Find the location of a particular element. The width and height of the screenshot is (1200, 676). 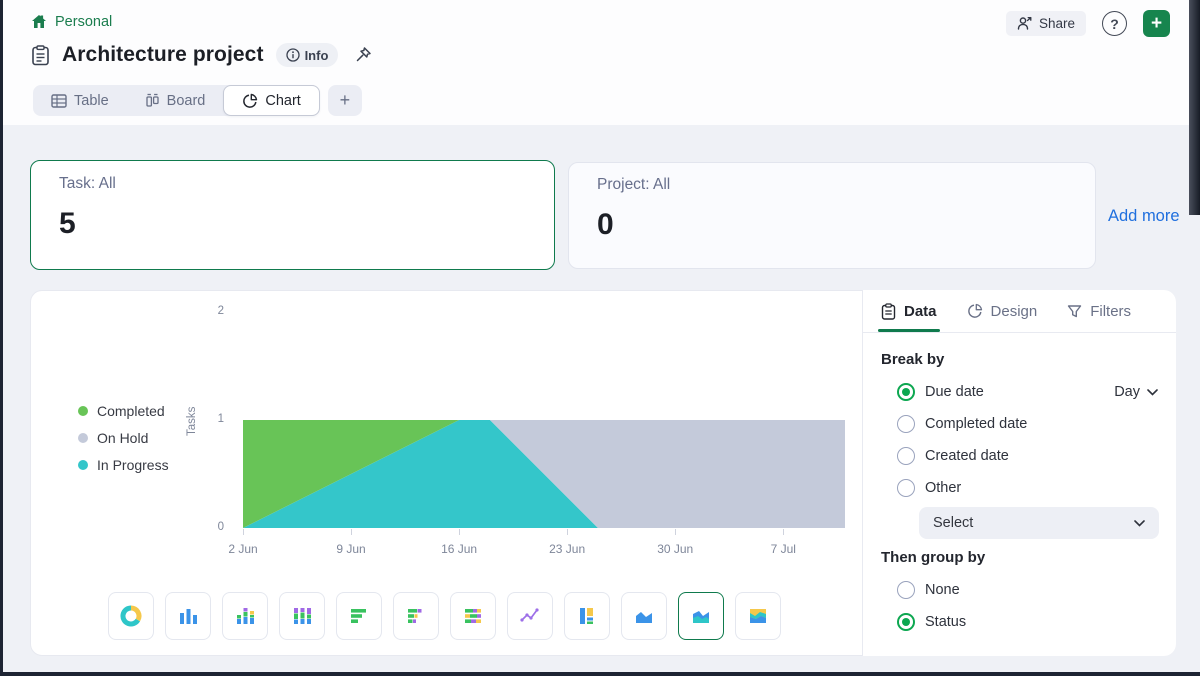

stat-card-value: 0 is located at coordinates (605, 224).